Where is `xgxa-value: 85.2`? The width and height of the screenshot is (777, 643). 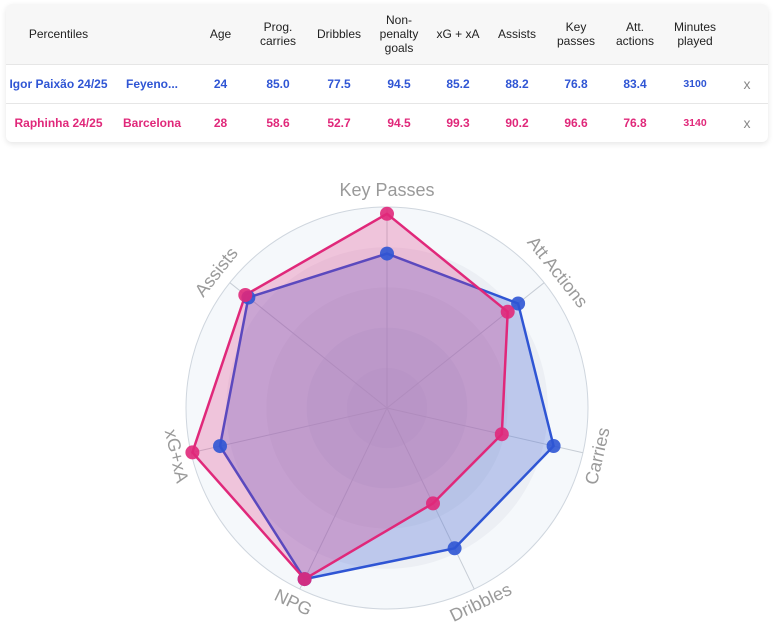
xgxa-value: 85.2 is located at coordinates (458, 83).